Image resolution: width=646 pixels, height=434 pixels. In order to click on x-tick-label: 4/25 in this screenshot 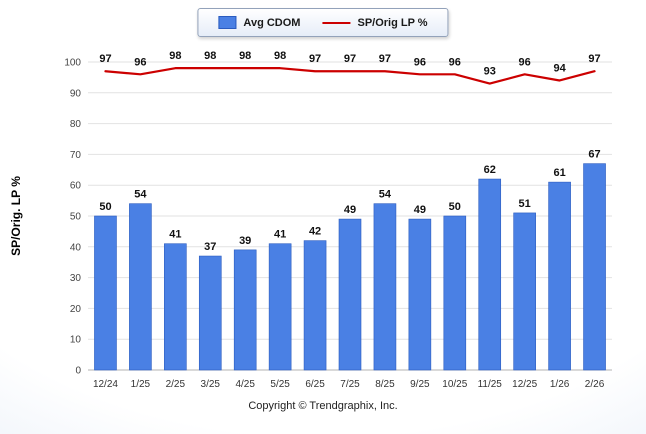, I will do `click(245, 384)`.